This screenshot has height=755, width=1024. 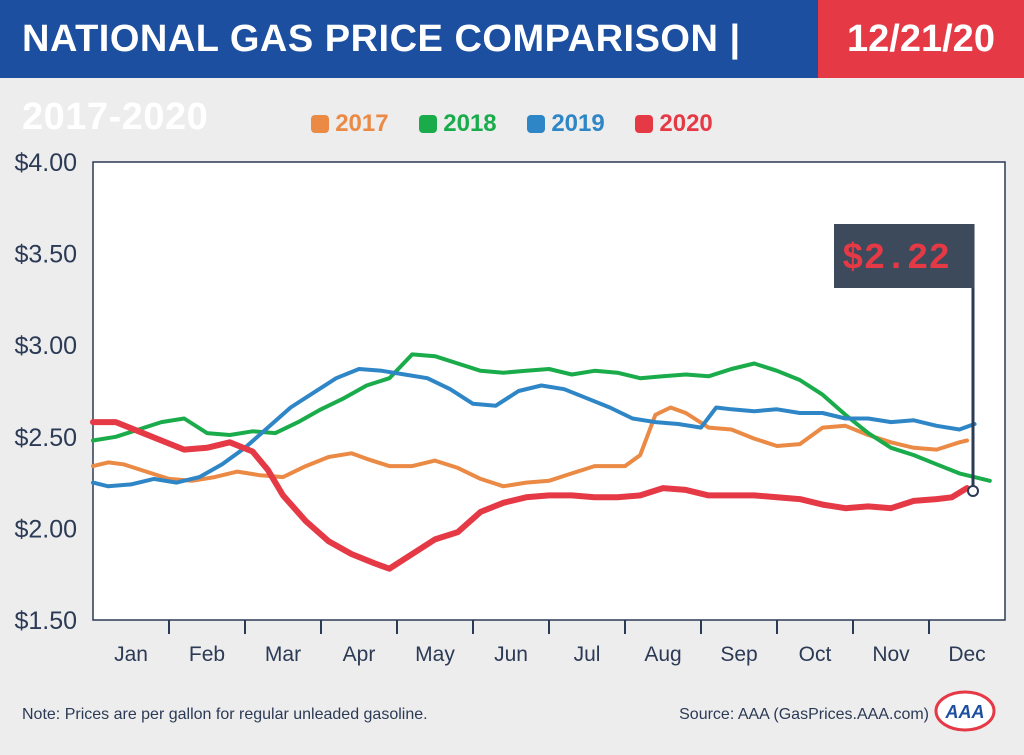 I want to click on footer-source: Source: AAA (GasPrices.AAA.com), so click(x=804, y=714).